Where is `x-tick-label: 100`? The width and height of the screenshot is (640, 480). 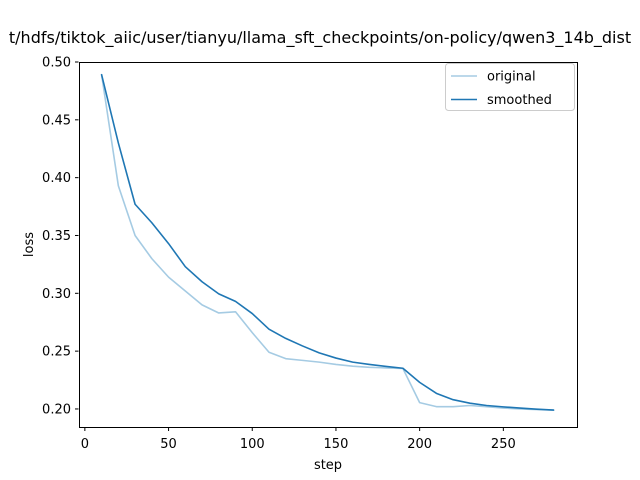 x-tick-label: 100 is located at coordinates (252, 444).